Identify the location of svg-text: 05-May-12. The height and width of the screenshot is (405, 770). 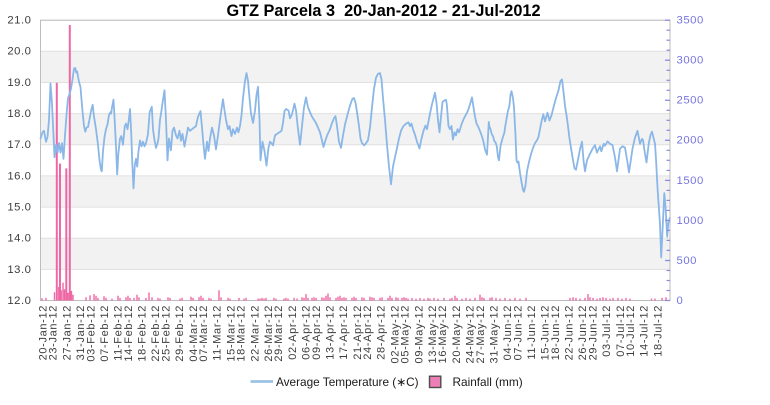
(406, 334).